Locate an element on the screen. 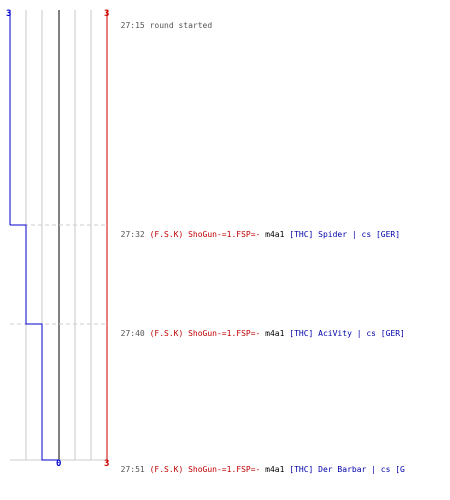  red-team-score-top: 3 is located at coordinates (107, 14).